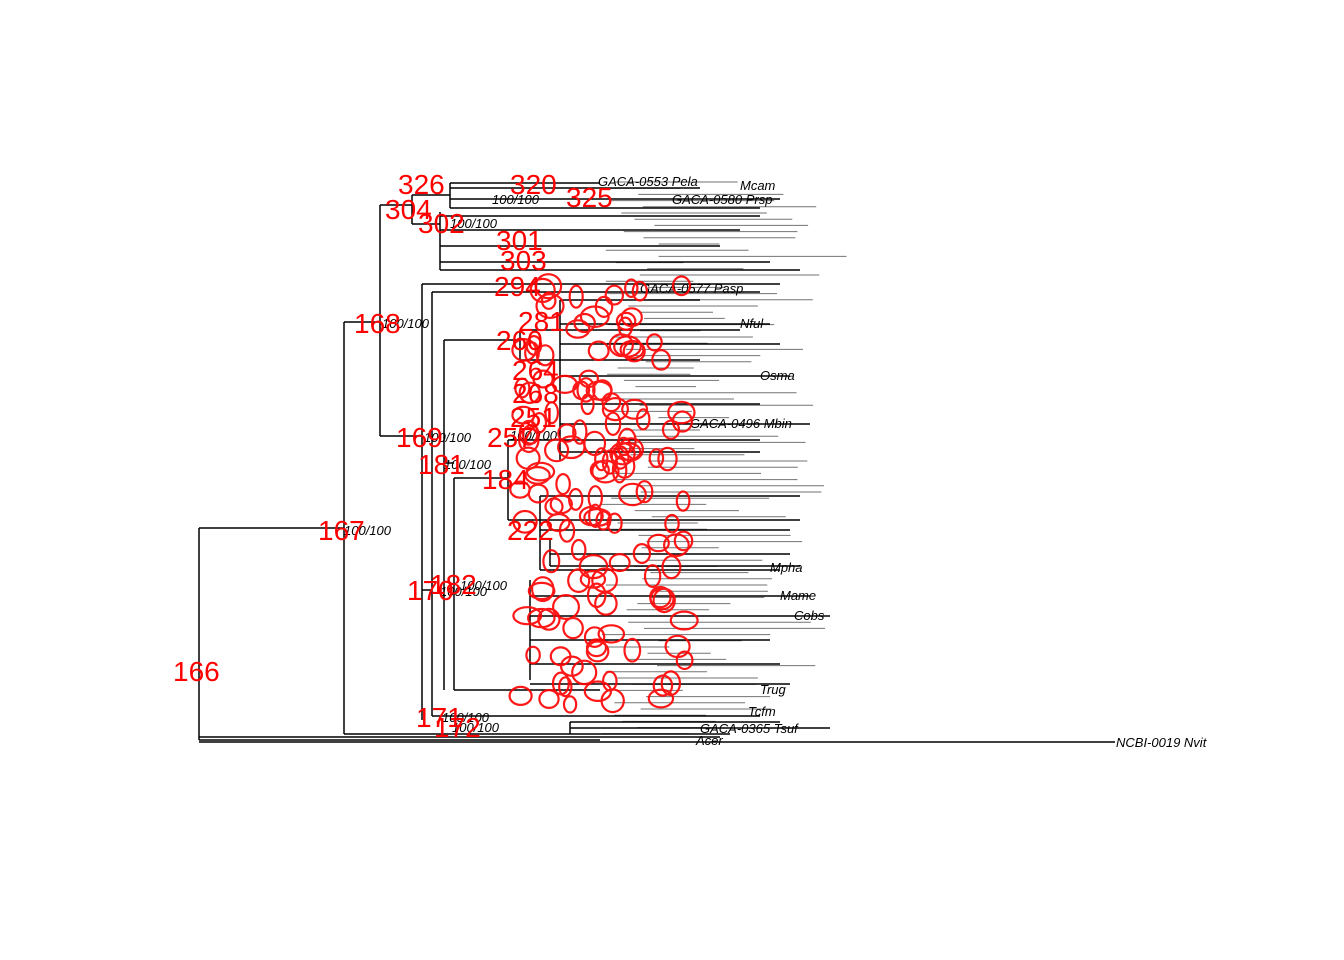 The width and height of the screenshot is (1344, 960). What do you see at coordinates (709, 740) in the screenshot?
I see `tip-label: Acer` at bounding box center [709, 740].